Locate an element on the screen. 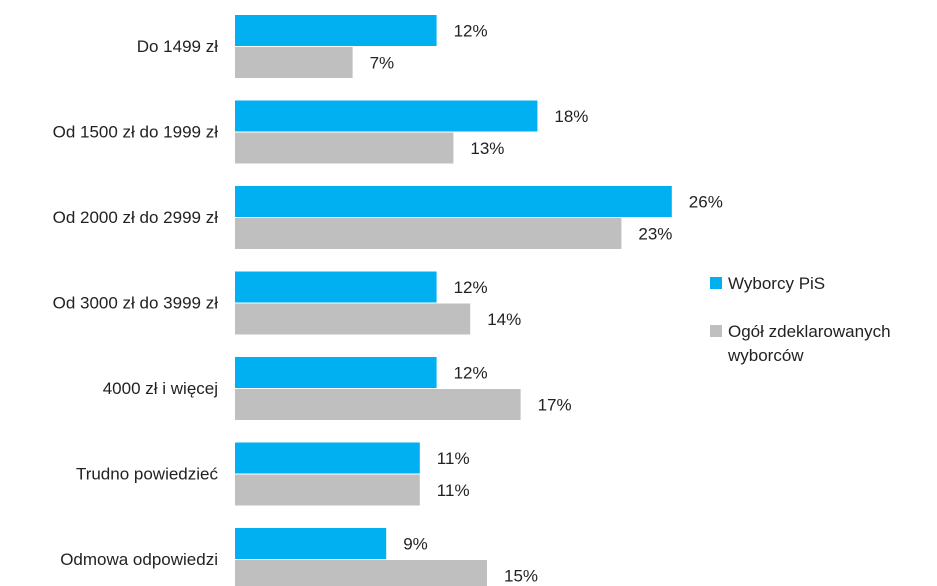 The height and width of the screenshot is (586, 937). legend-swatch-wyborcy-pis is located at coordinates (716, 283).